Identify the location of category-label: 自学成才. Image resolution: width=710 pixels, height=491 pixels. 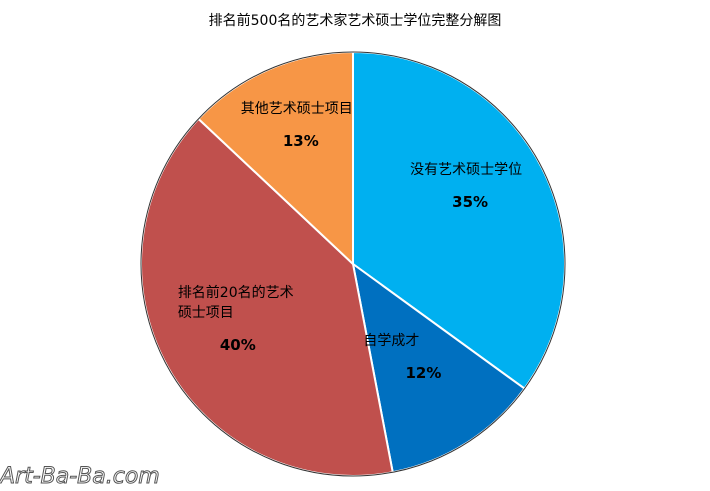
(391, 340).